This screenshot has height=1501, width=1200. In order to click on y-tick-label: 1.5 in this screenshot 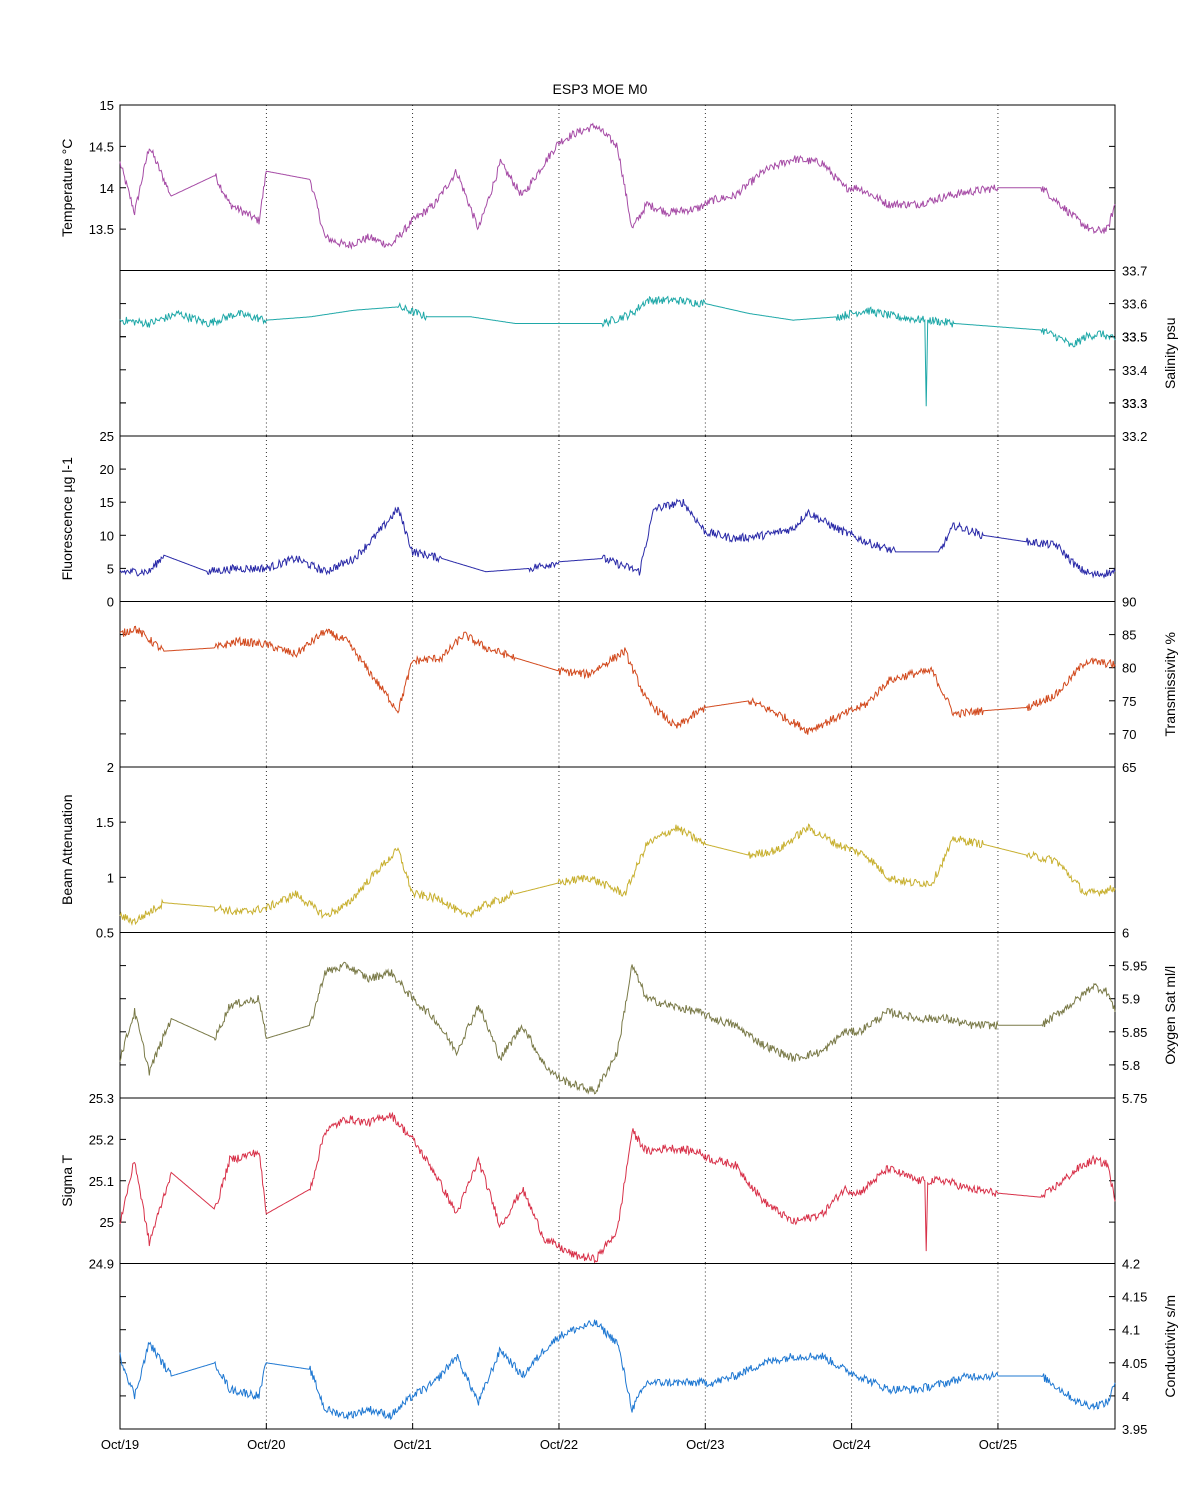, I will do `click(105, 822)`.